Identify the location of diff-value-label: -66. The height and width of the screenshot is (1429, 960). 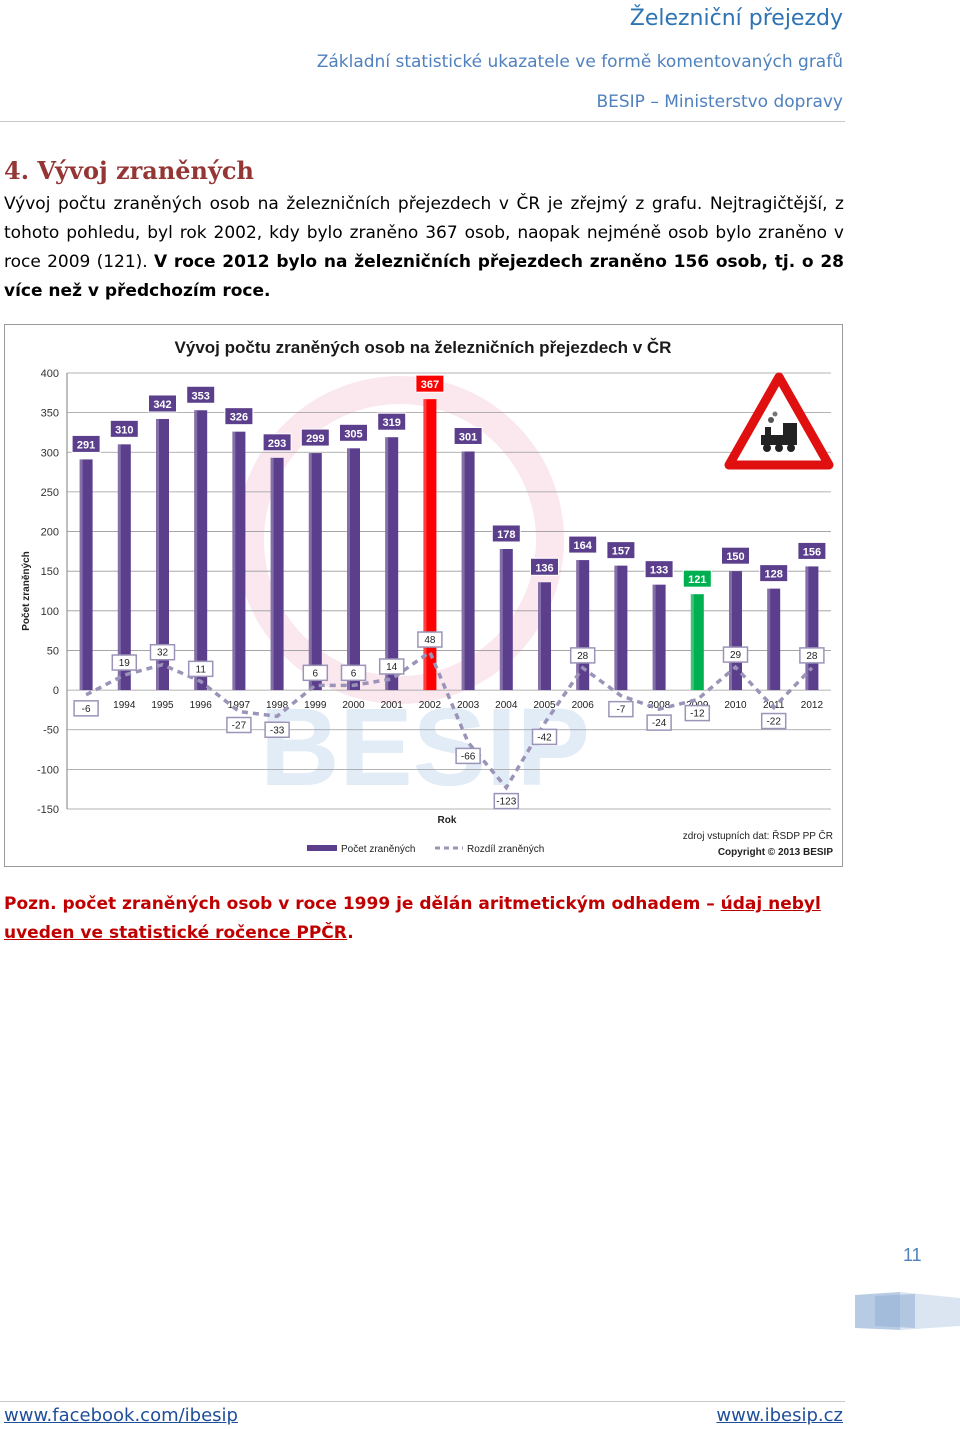
(468, 756).